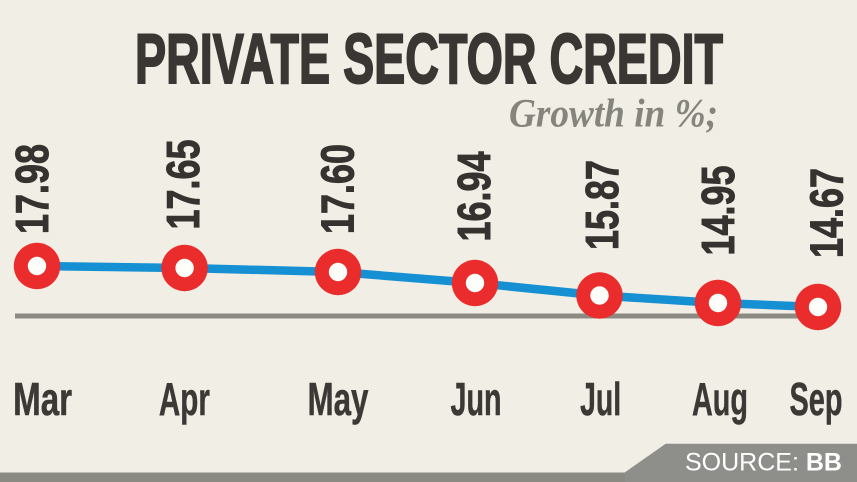 This screenshot has height=482, width=857. I want to click on svg-text: May, so click(338, 399).